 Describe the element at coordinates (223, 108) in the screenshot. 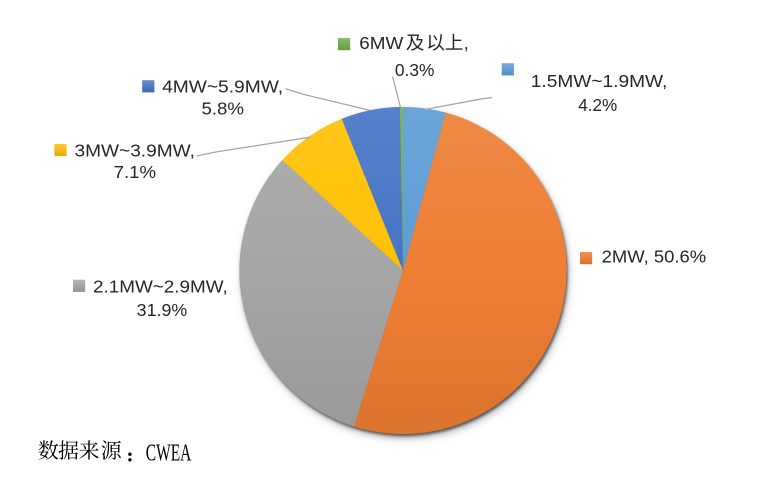

I see `svg-text: 5.8%` at that location.